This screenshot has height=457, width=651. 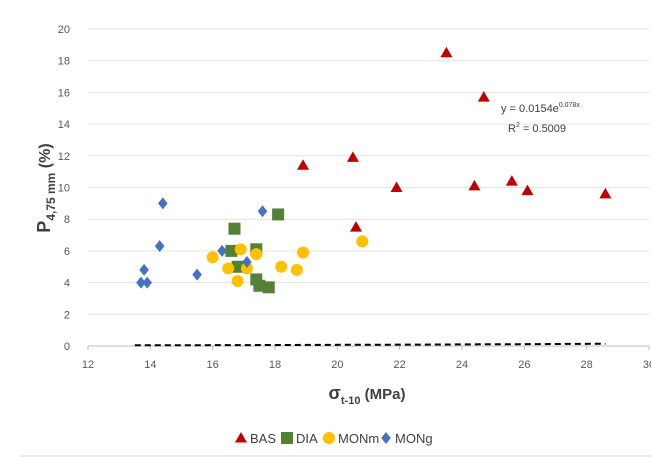 I want to click on legend-item-bas: BAS, so click(x=255, y=438).